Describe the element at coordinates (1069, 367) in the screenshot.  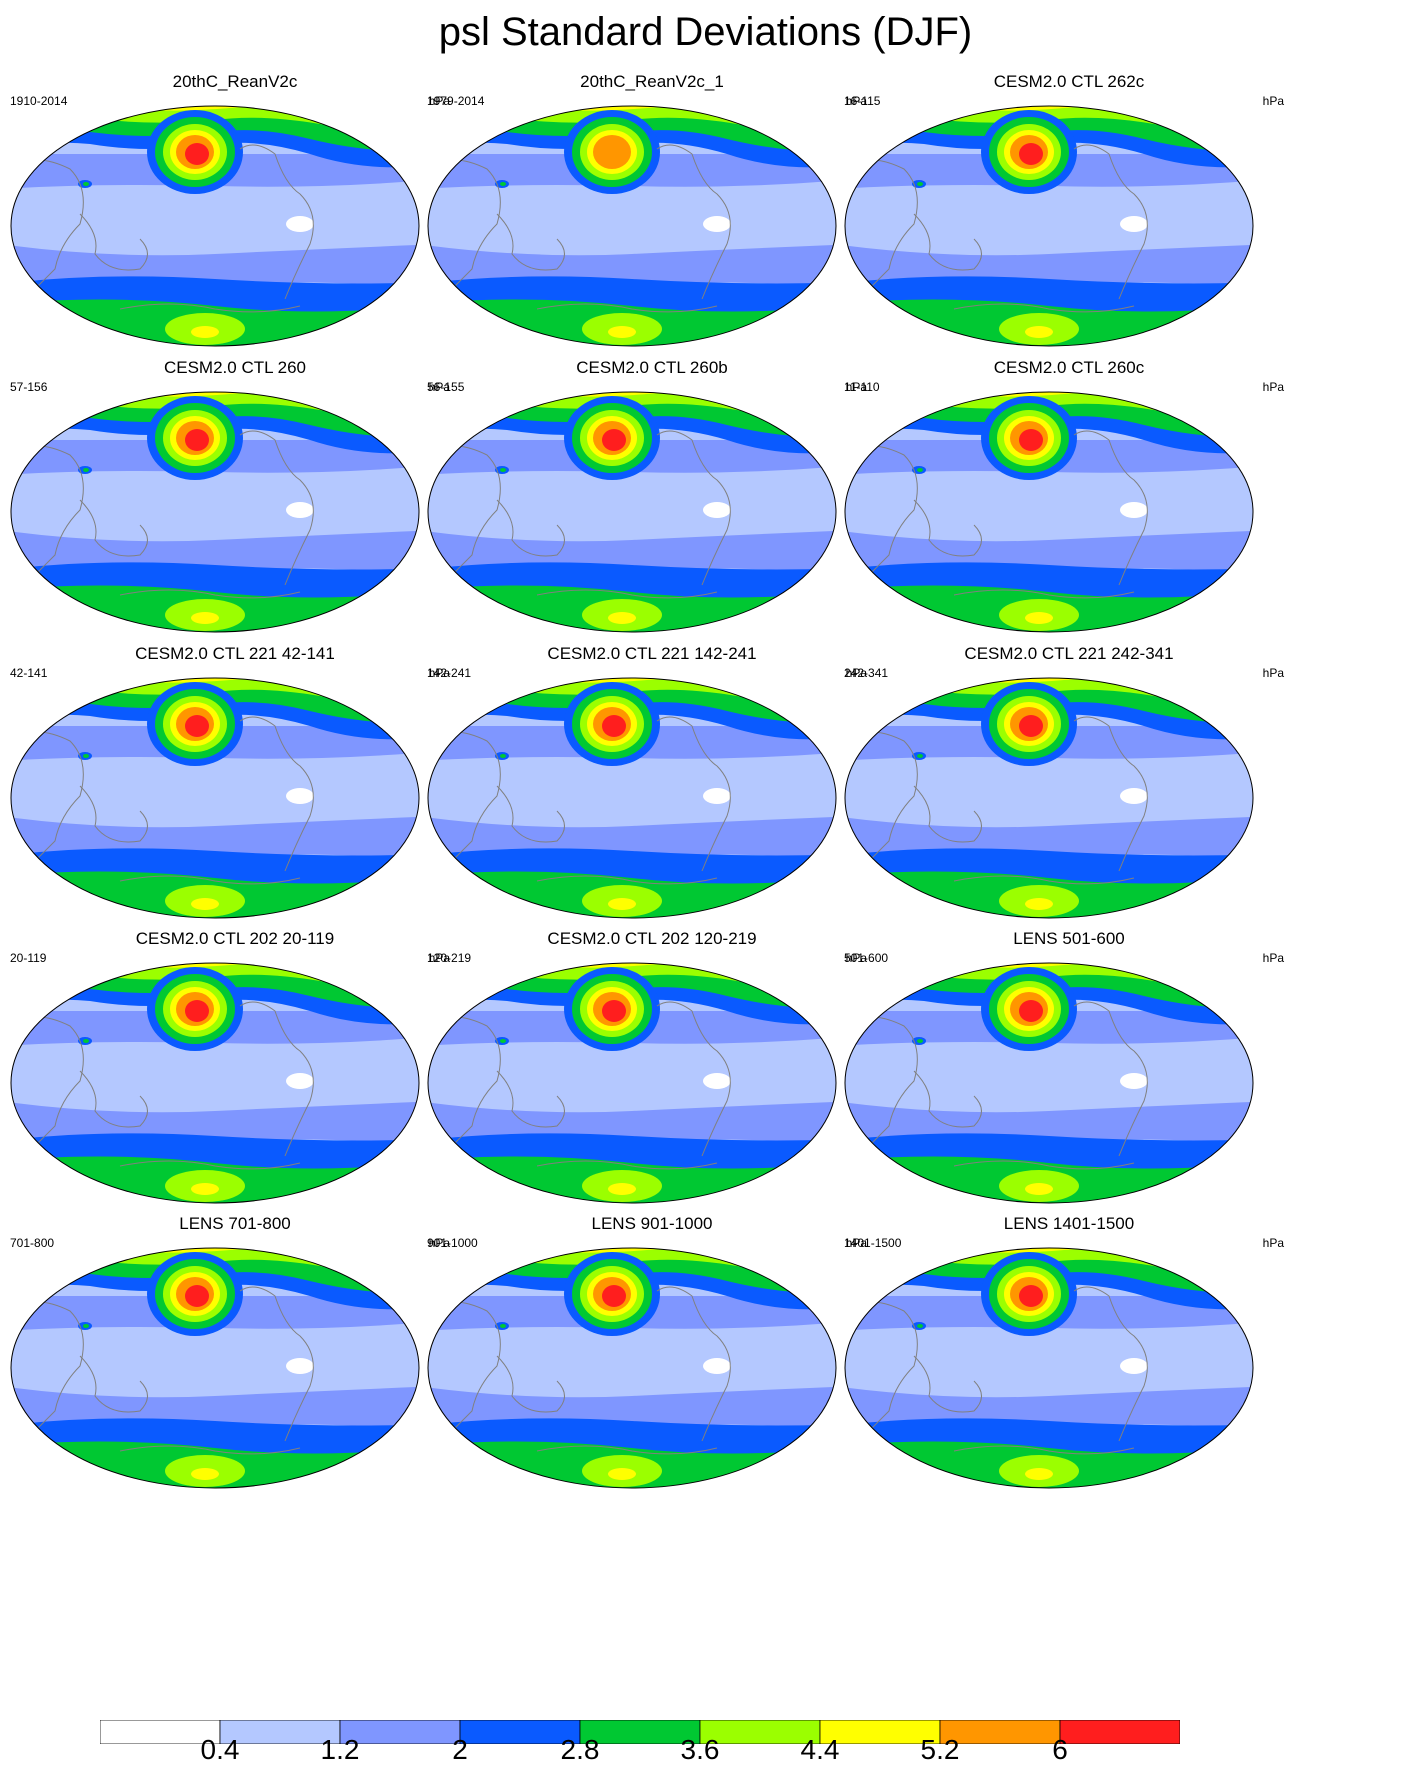
I see `panel-title: CESM2.0 CTL 260c` at that location.